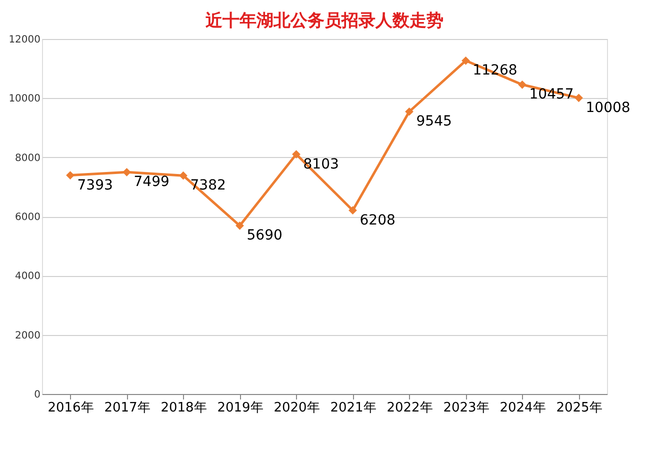 Image resolution: width=660 pixels, height=463 pixels. What do you see at coordinates (27, 336) in the screenshot?
I see `y-tick-label: 2000` at bounding box center [27, 336].